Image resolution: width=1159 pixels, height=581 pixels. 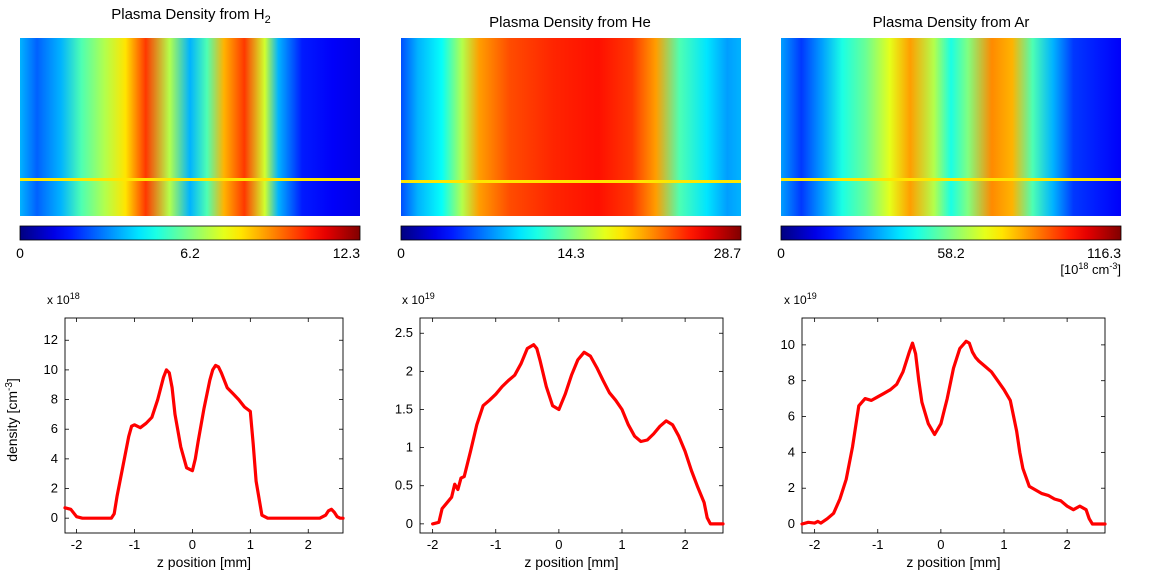 I want to click on heatmap-panel-he: Plasma Density from He 0 14.3 28.7, so click(x=569, y=137).